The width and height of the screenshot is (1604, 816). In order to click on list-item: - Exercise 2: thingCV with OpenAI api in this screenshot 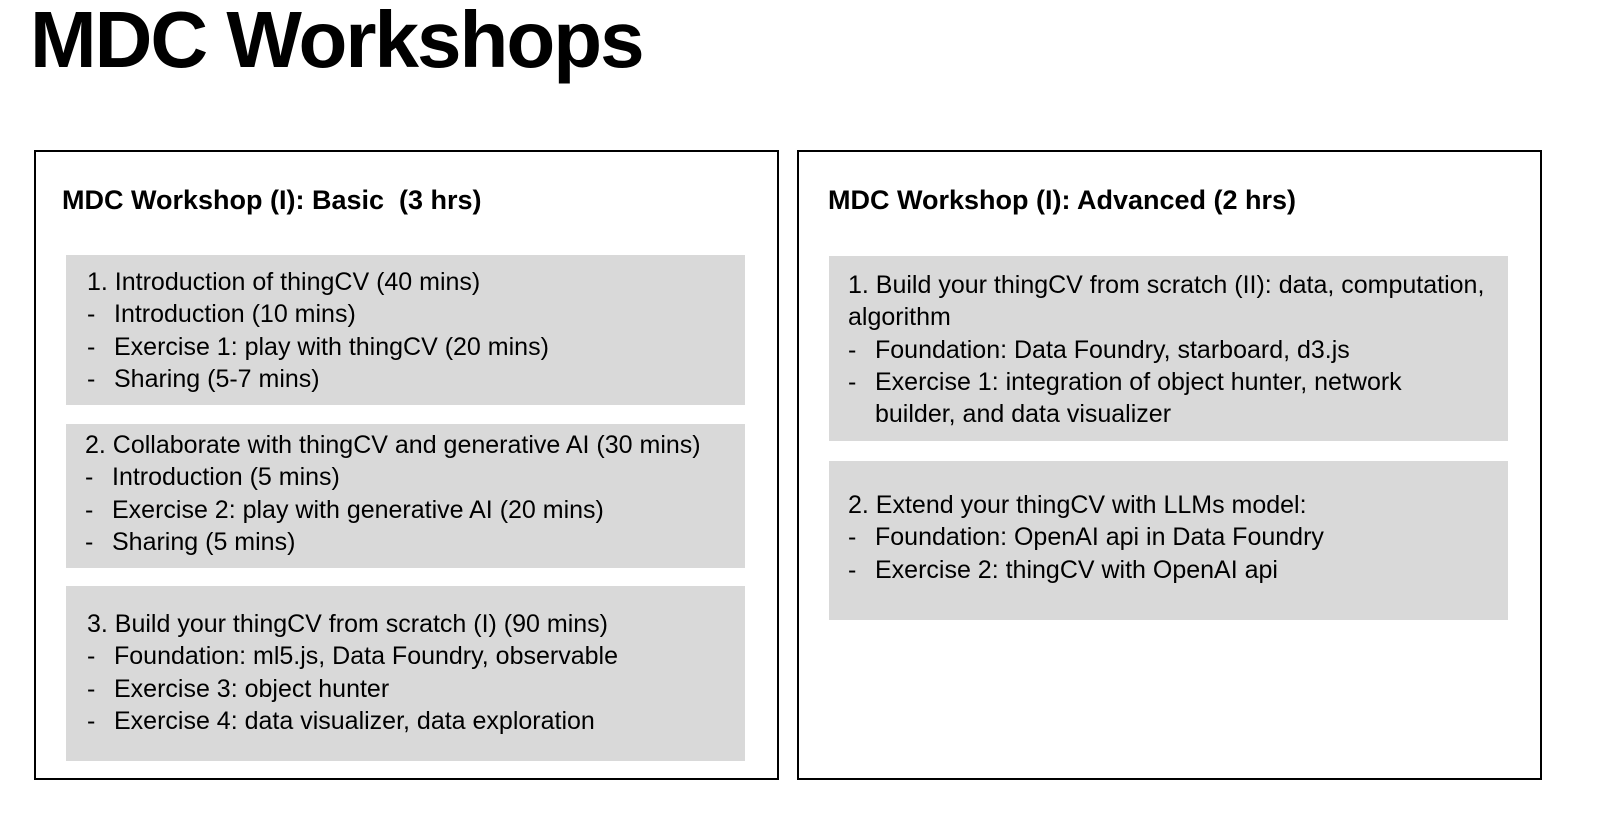, I will do `click(1178, 570)`.